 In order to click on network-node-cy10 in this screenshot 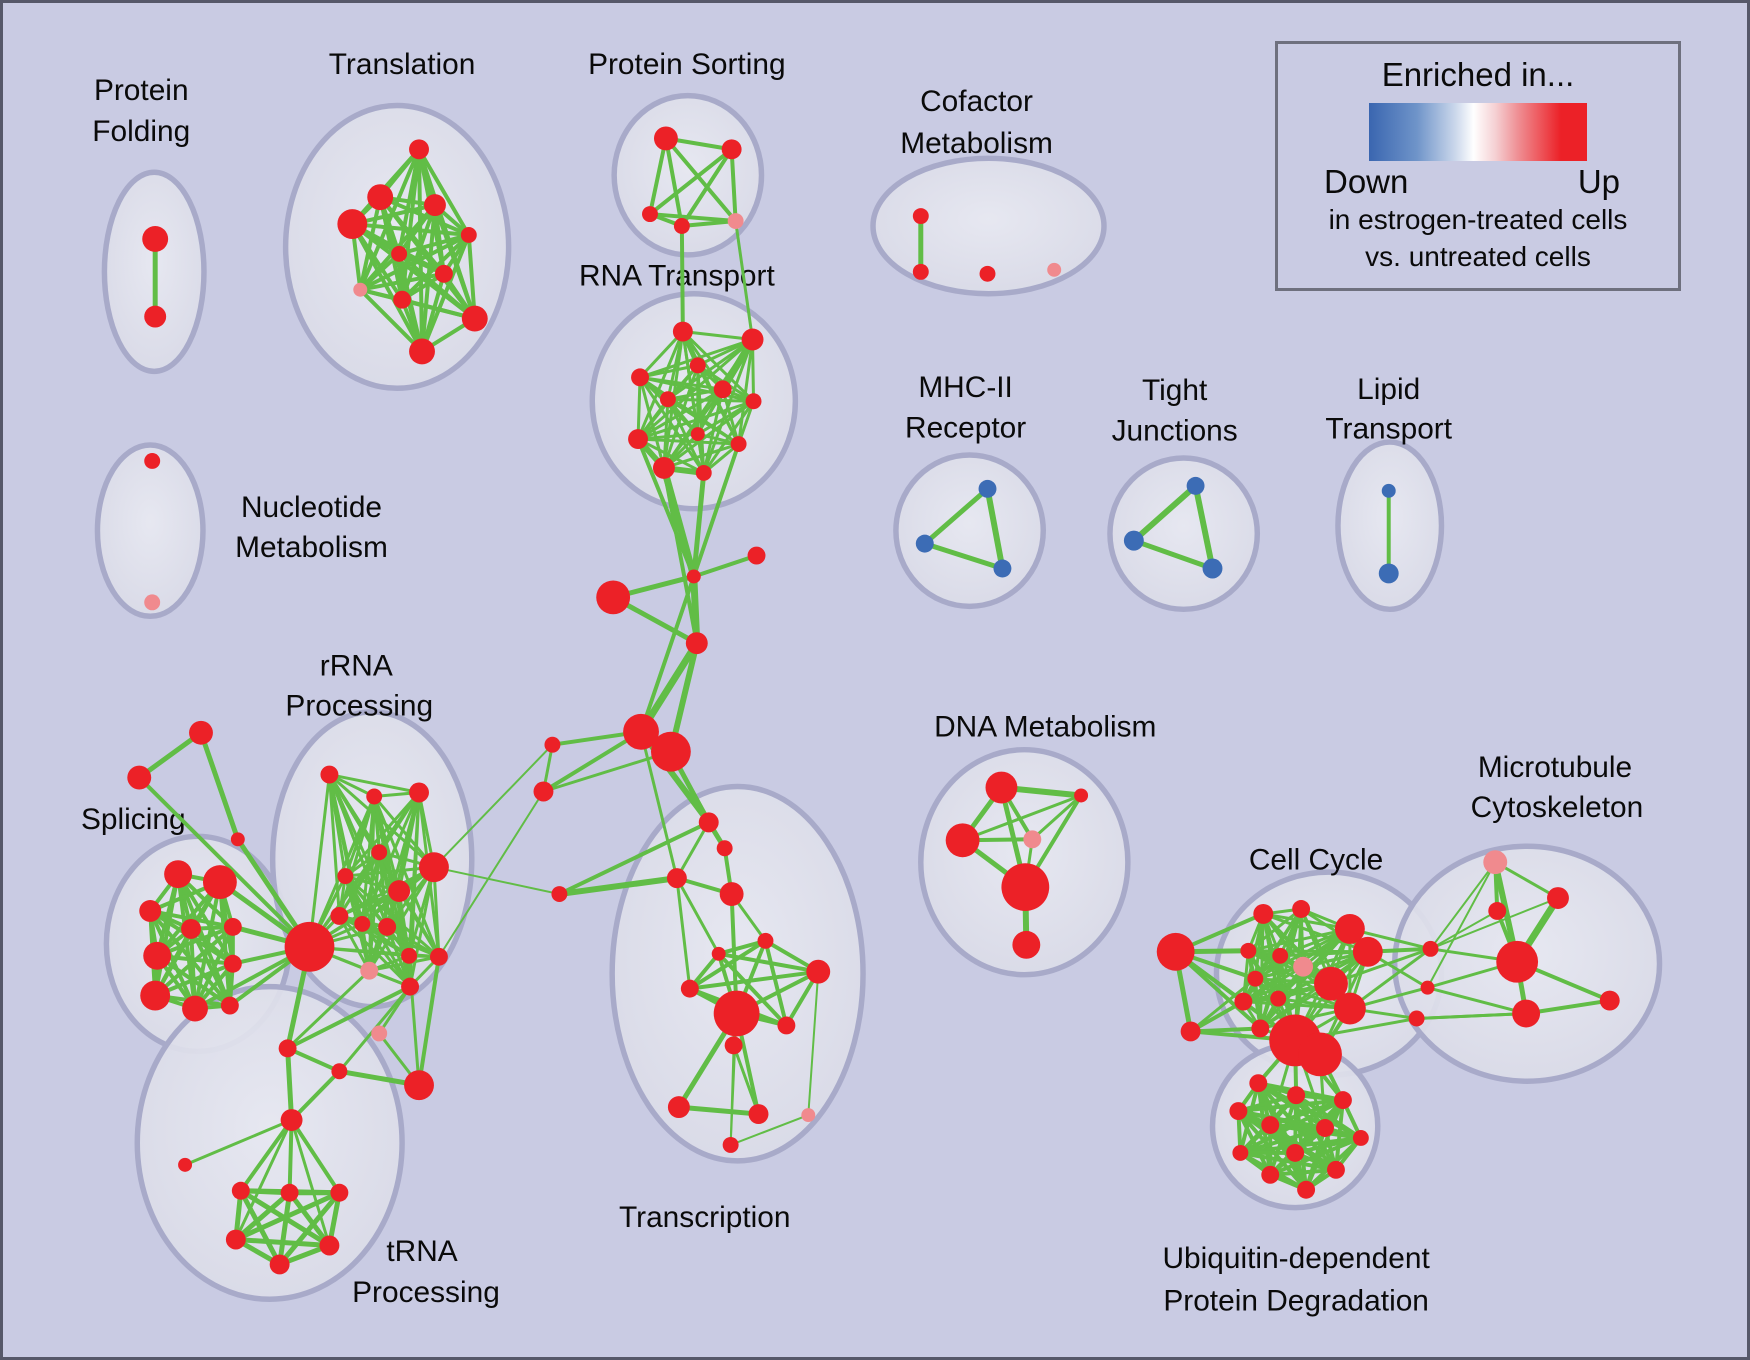, I will do `click(1255, 978)`.